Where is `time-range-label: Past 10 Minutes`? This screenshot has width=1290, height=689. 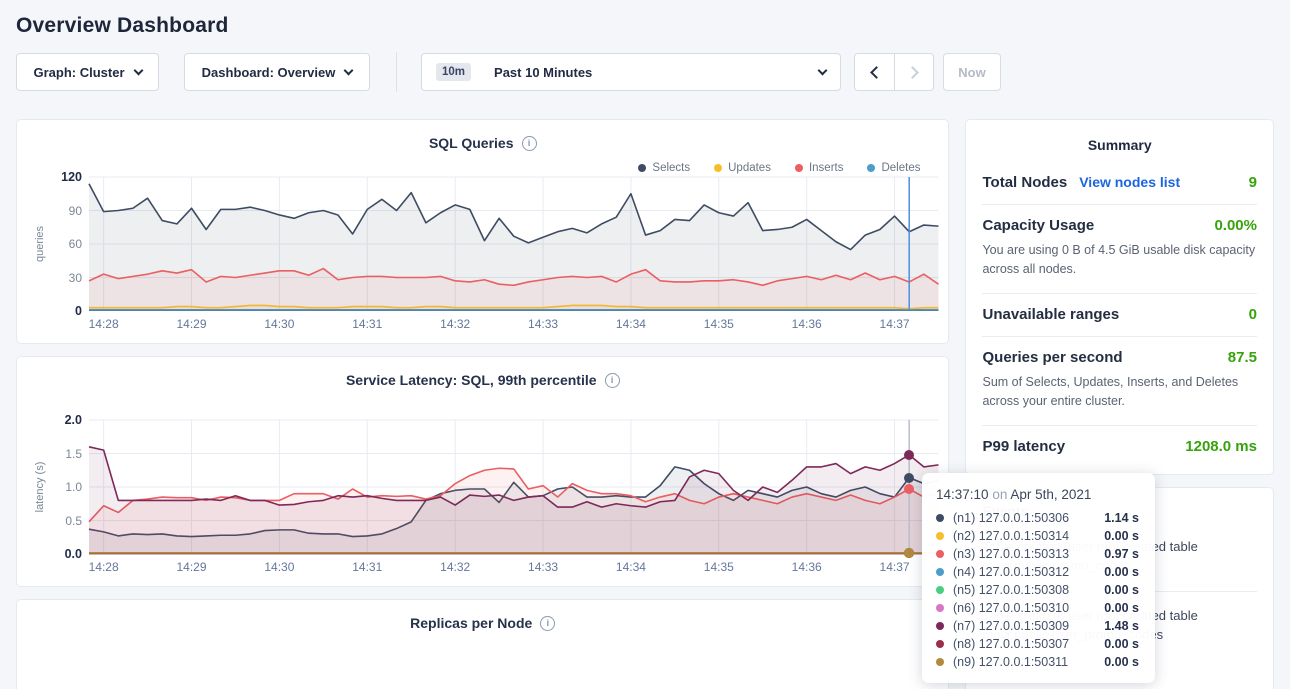
time-range-label: Past 10 Minutes is located at coordinates (543, 72).